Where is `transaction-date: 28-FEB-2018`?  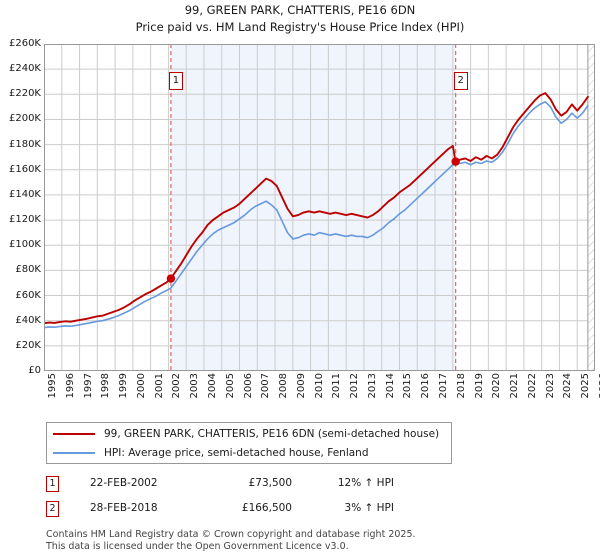 transaction-date: 28-FEB-2018 is located at coordinates (124, 508).